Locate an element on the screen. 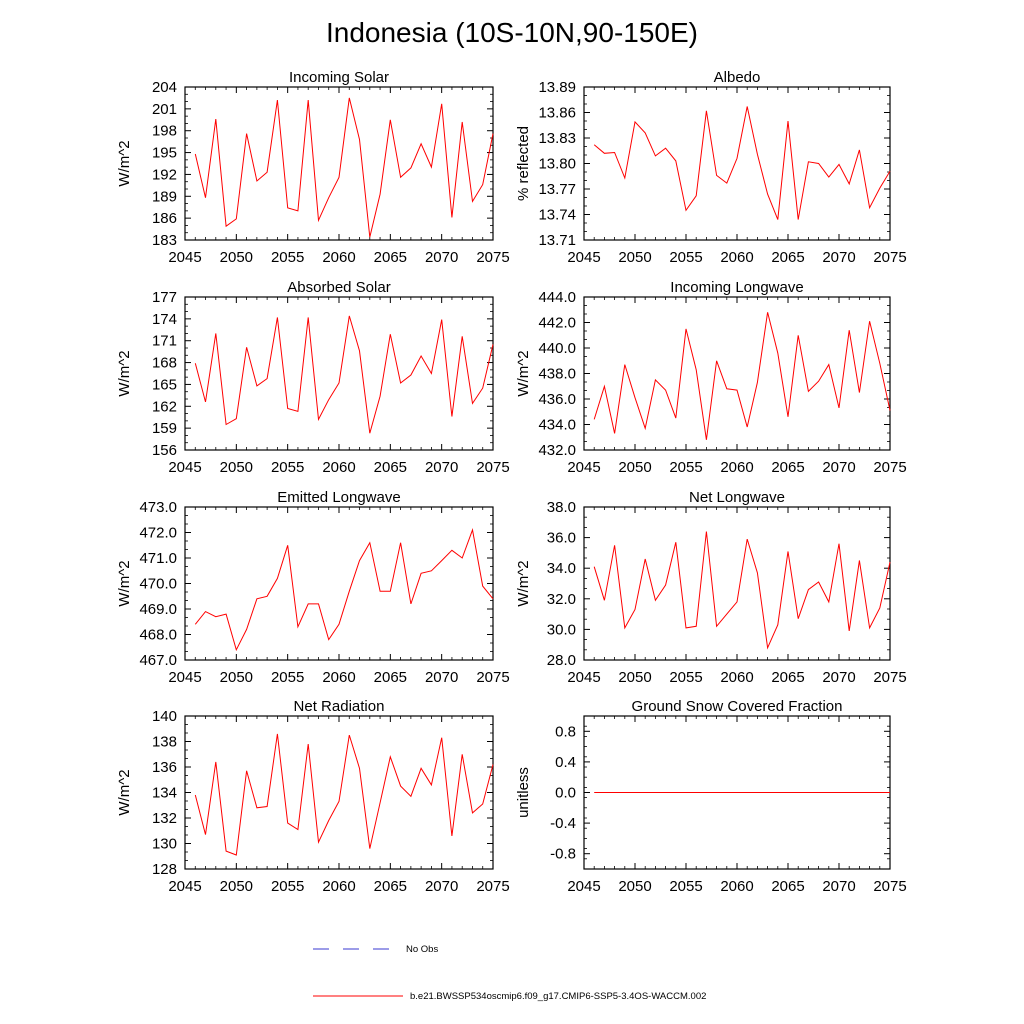 This screenshot has width=1024, height=1024. y-tick-label: 177 is located at coordinates (164, 297).